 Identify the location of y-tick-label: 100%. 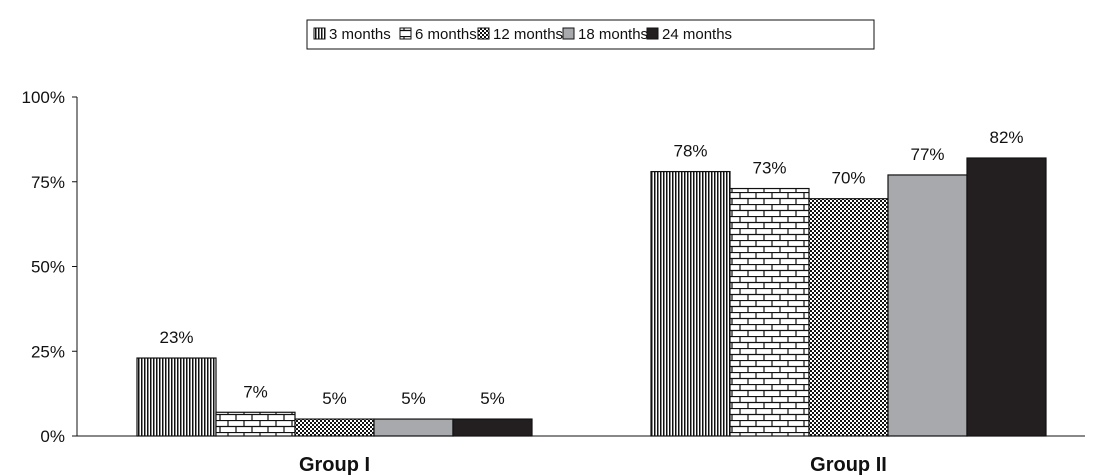
(43, 97).